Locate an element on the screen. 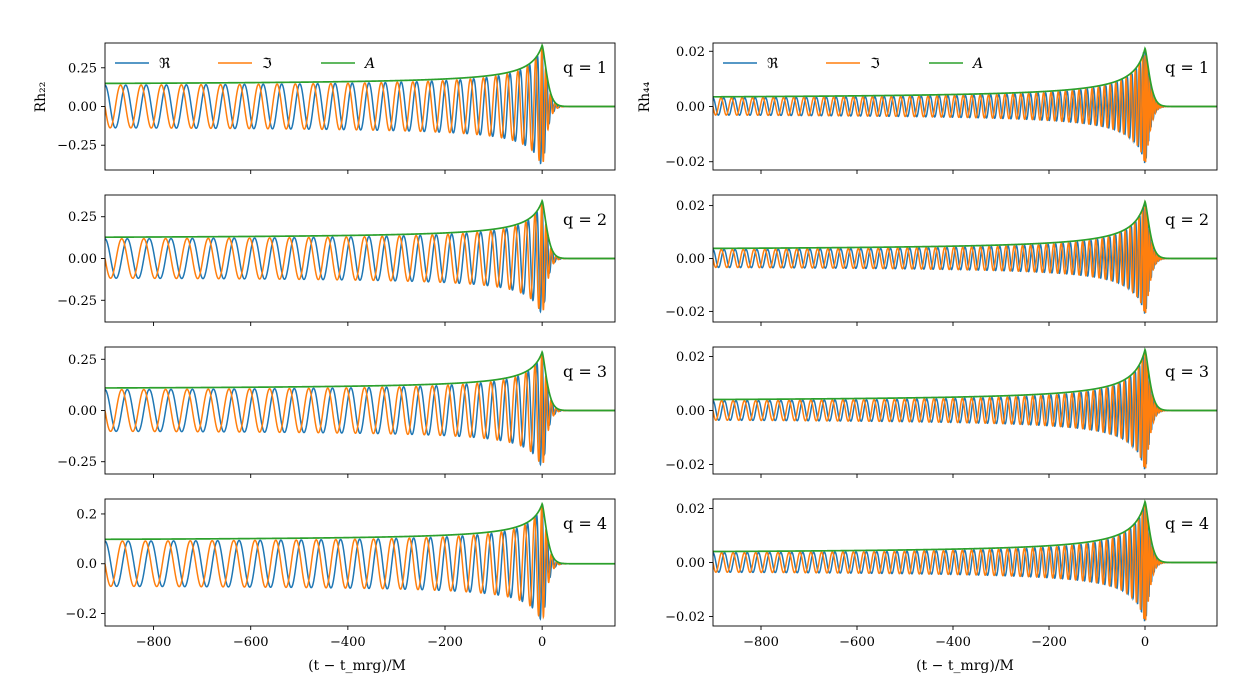 The image size is (1243, 686). y-tick-label: −0.2 is located at coordinates (81, 614).